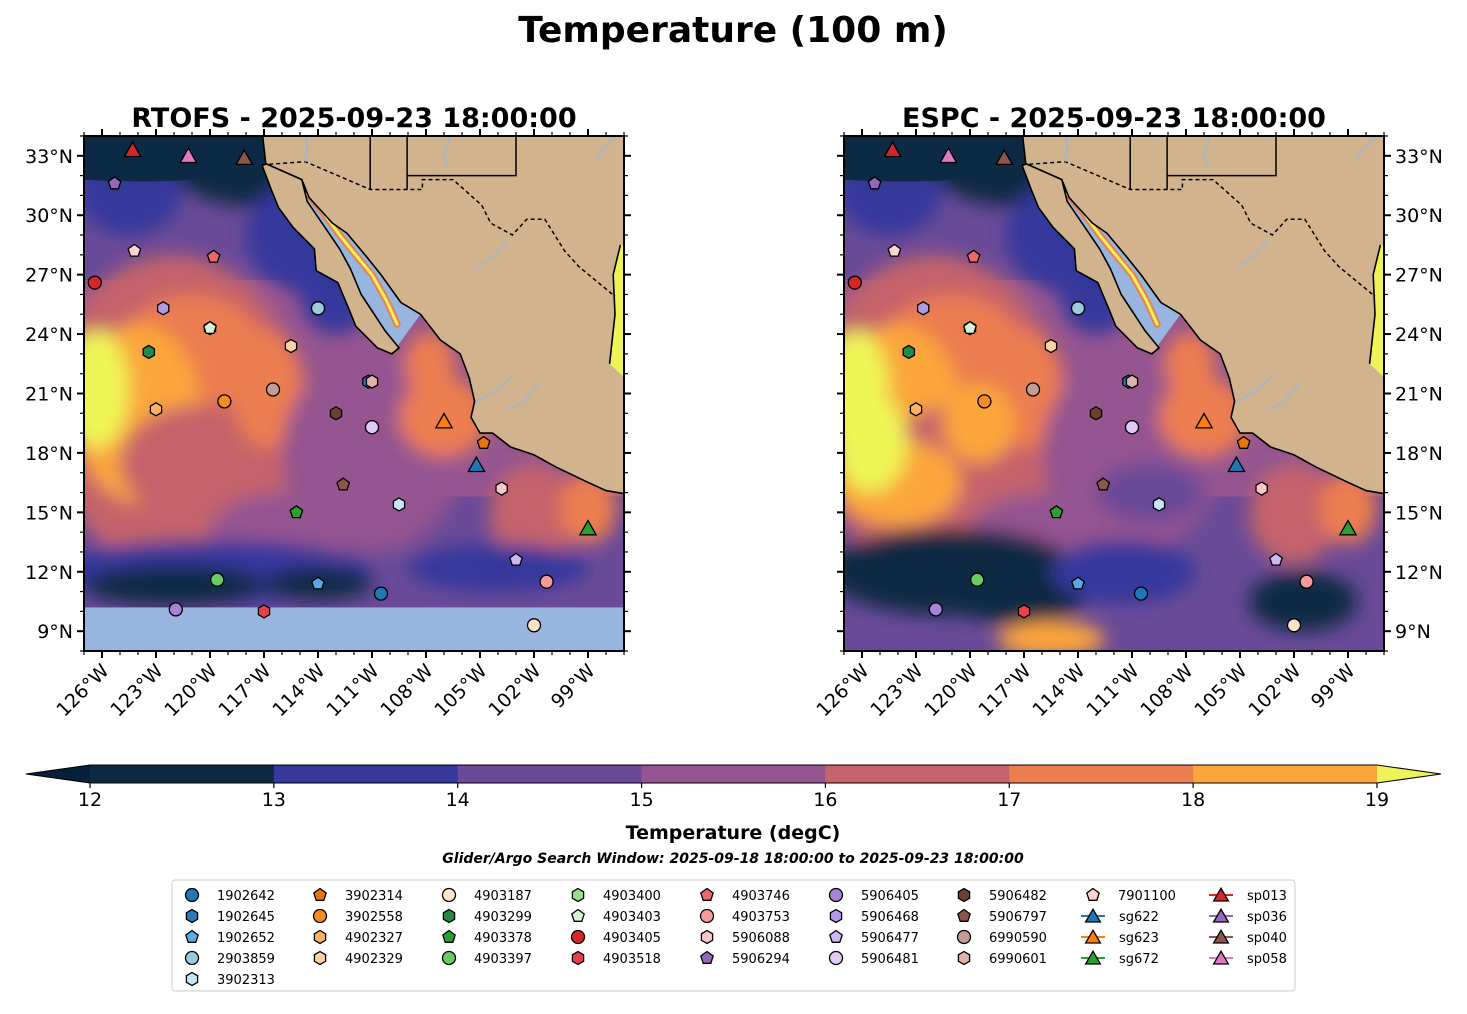  I want to click on legend-label: 5906405, so click(890, 896).